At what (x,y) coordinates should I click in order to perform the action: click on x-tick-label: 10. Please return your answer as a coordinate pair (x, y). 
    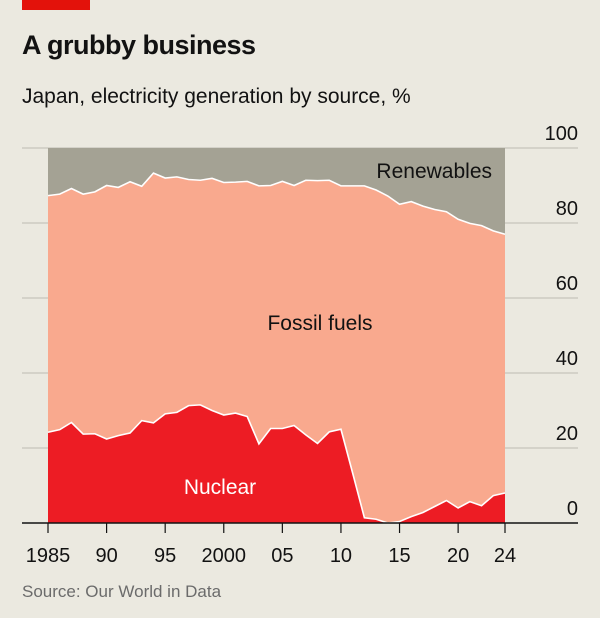
    Looking at the image, I should click on (341, 556).